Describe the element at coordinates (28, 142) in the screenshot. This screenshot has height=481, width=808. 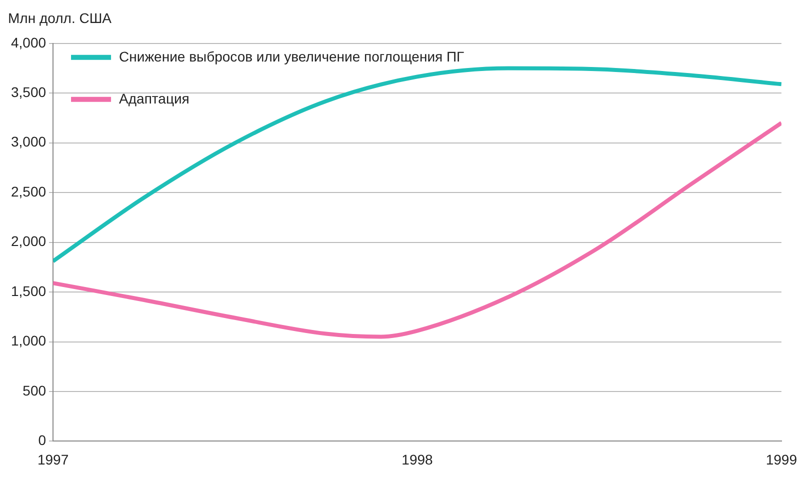
I see `y-tick-label: 3,000` at that location.